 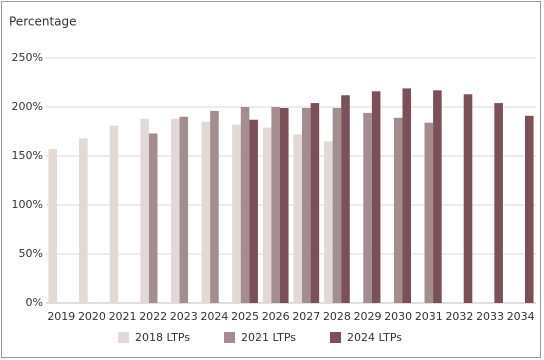 What do you see at coordinates (268, 337) in the screenshot?
I see `legend-label: 2021 LTPs` at bounding box center [268, 337].